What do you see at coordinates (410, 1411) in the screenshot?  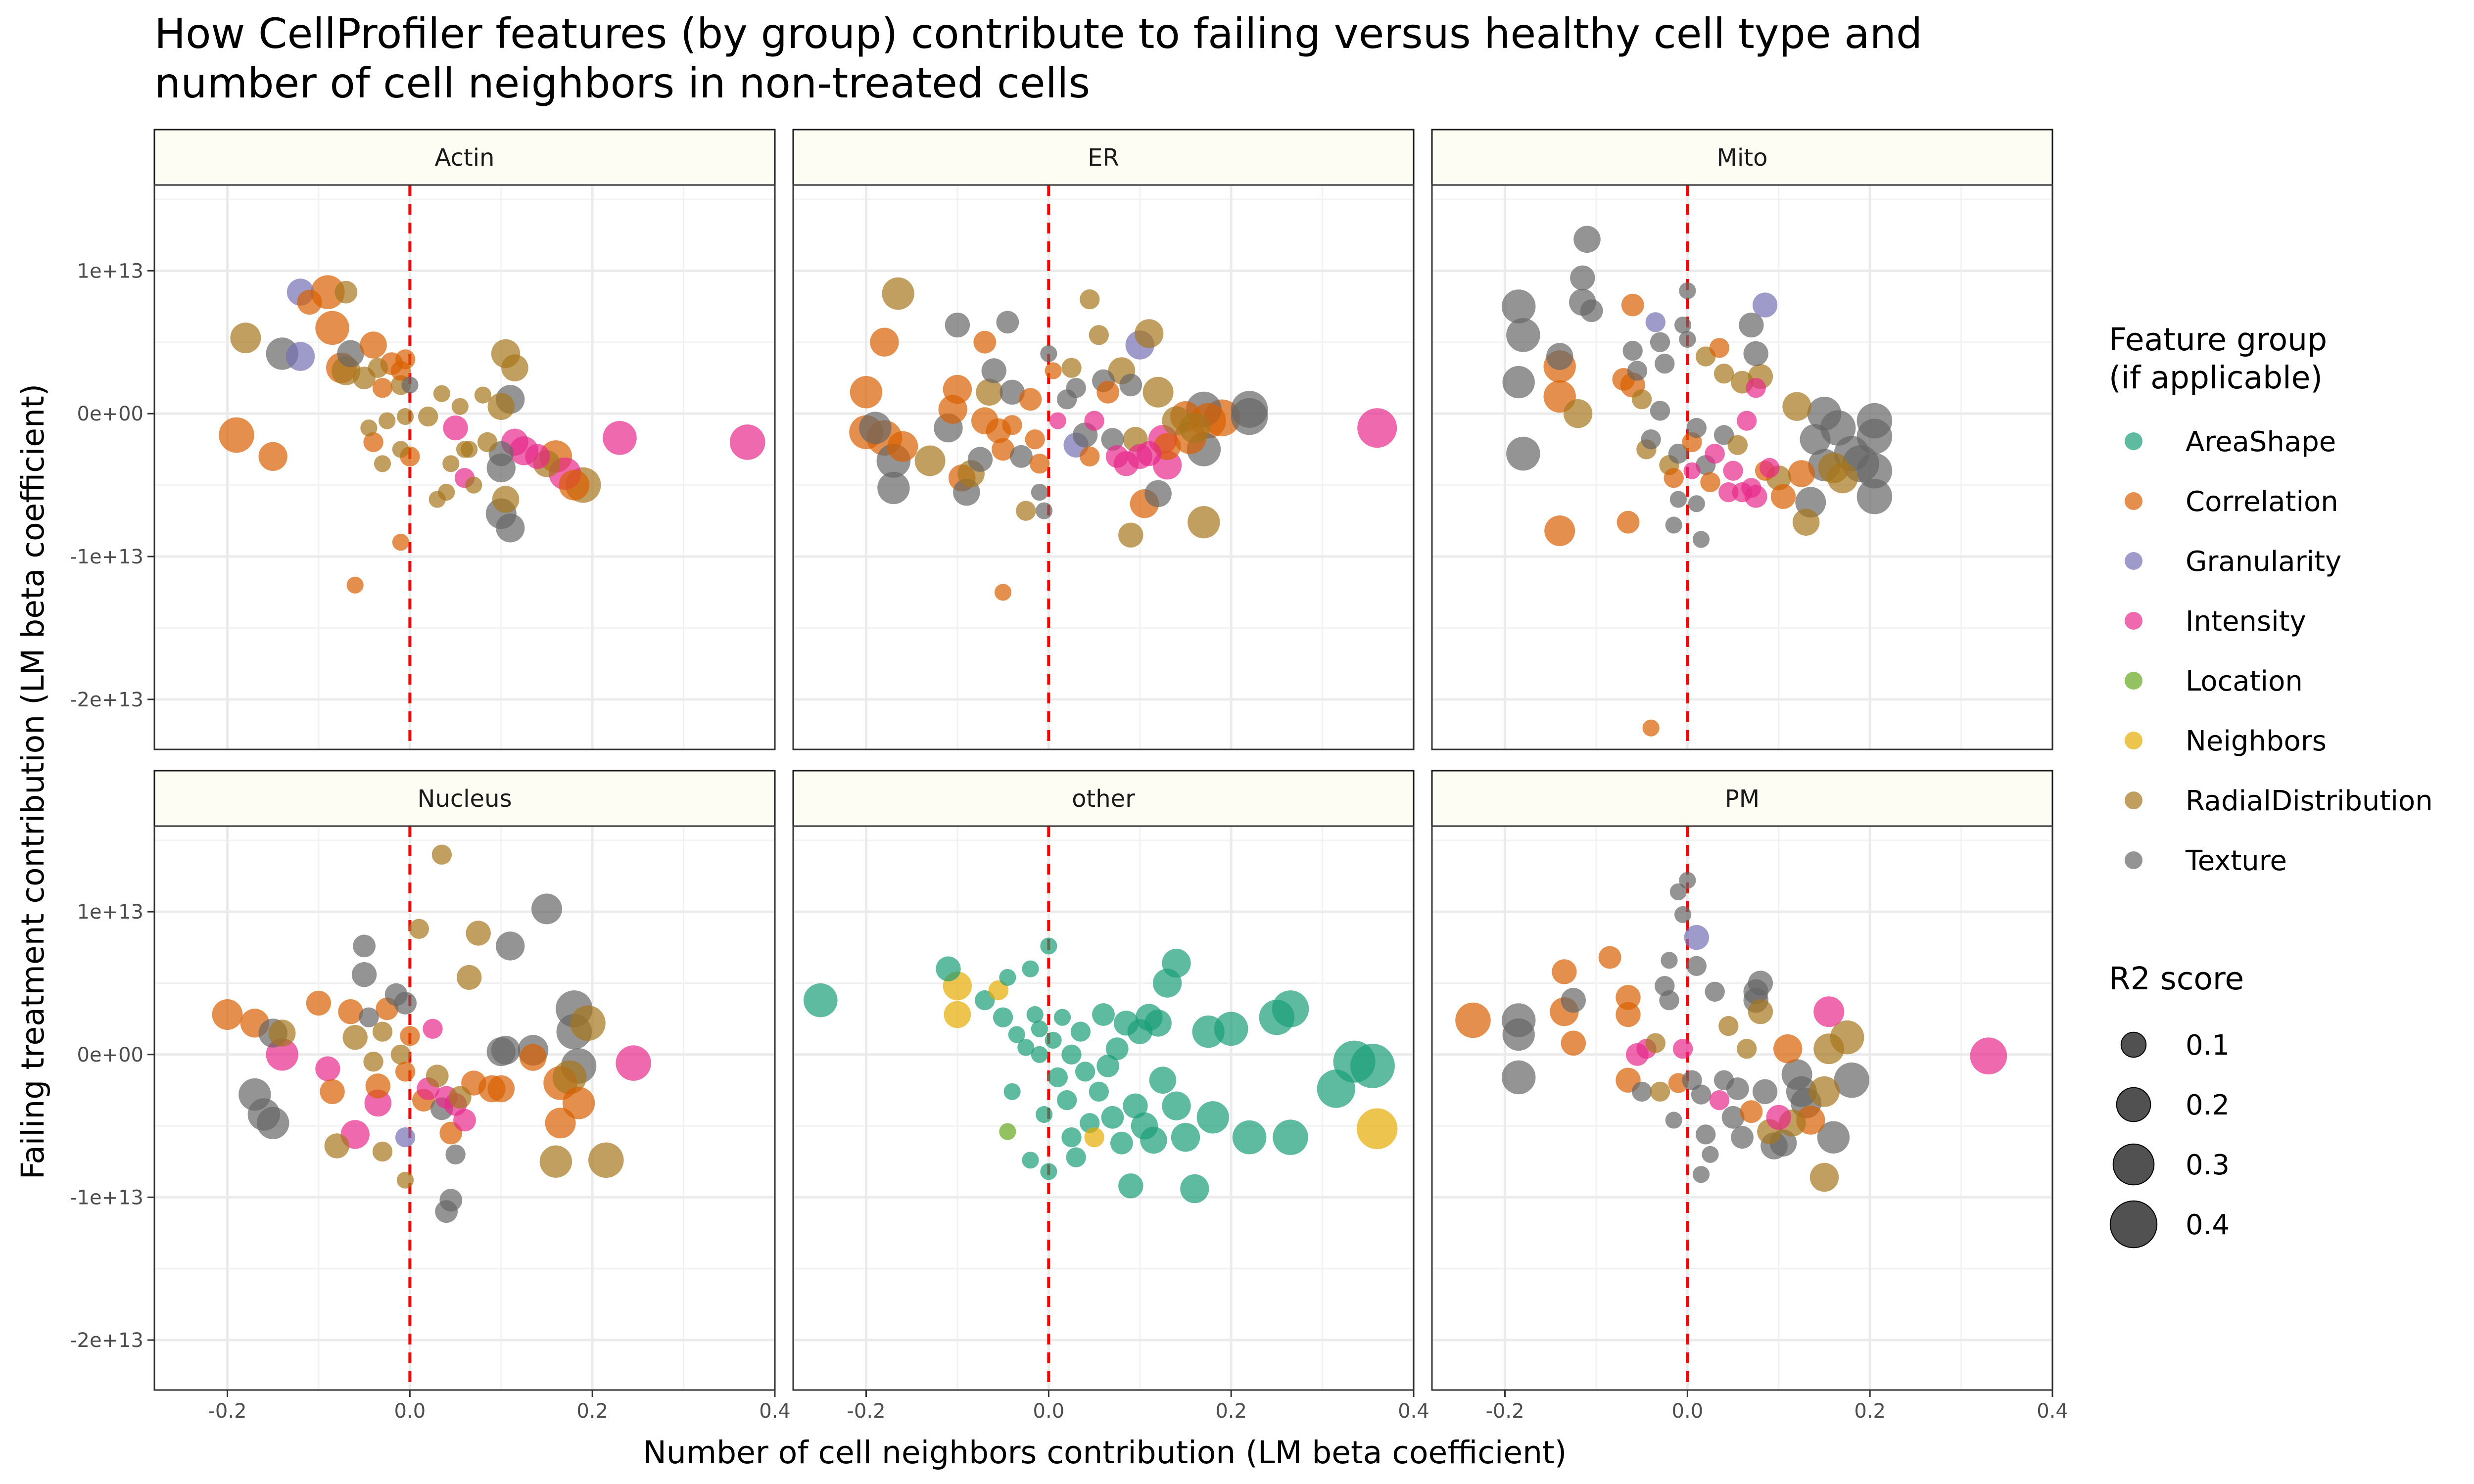 I see `x-tick-label: 0.0` at bounding box center [410, 1411].